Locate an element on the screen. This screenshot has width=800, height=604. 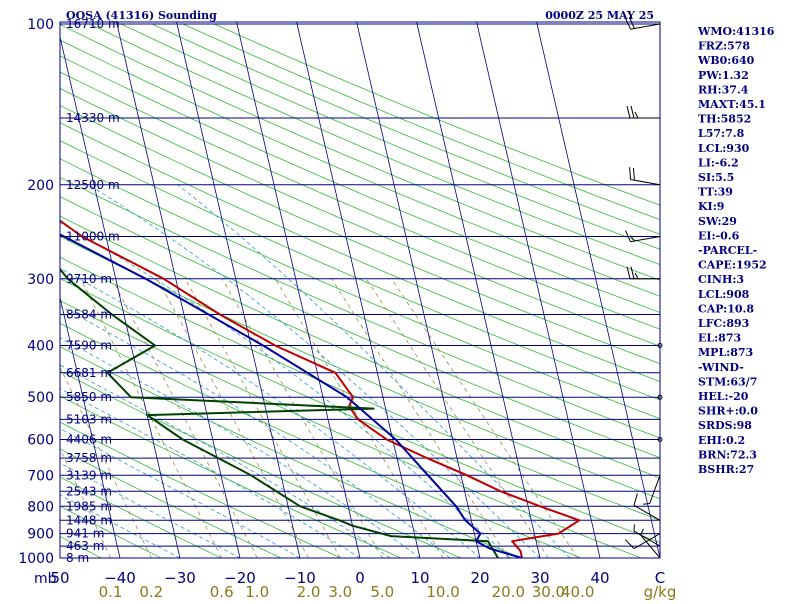
index-value: LI:-6.2 is located at coordinates (718, 162).